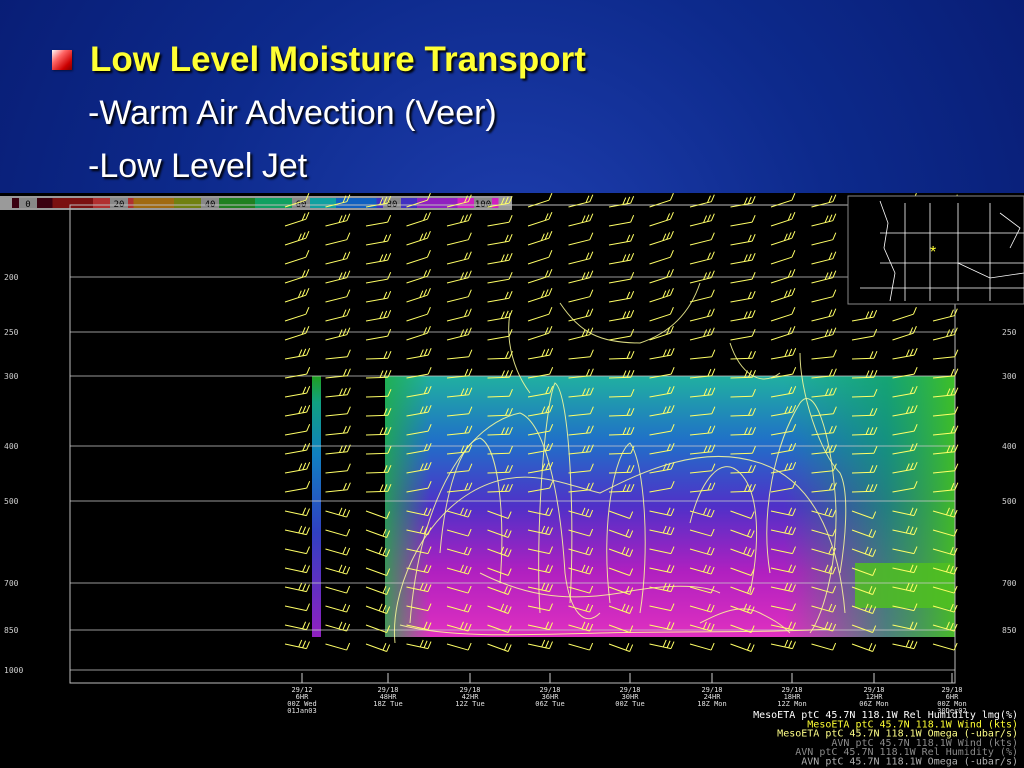 The width and height of the screenshot is (1024, 768). What do you see at coordinates (933, 252) in the screenshot?
I see `location-star-icon: *` at bounding box center [933, 252].